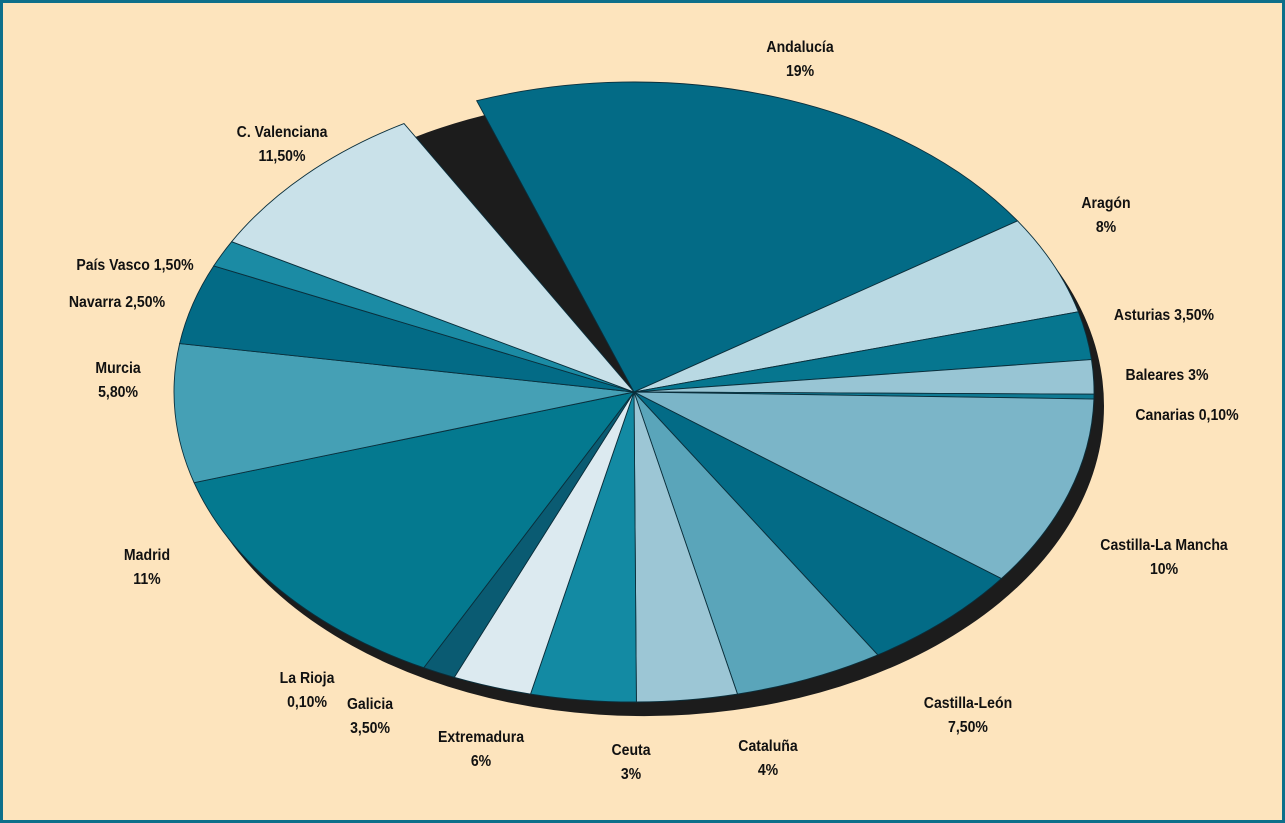 The width and height of the screenshot is (1285, 823). Describe the element at coordinates (800, 47) in the screenshot. I see `slice-label-name: Andalucía` at that location.